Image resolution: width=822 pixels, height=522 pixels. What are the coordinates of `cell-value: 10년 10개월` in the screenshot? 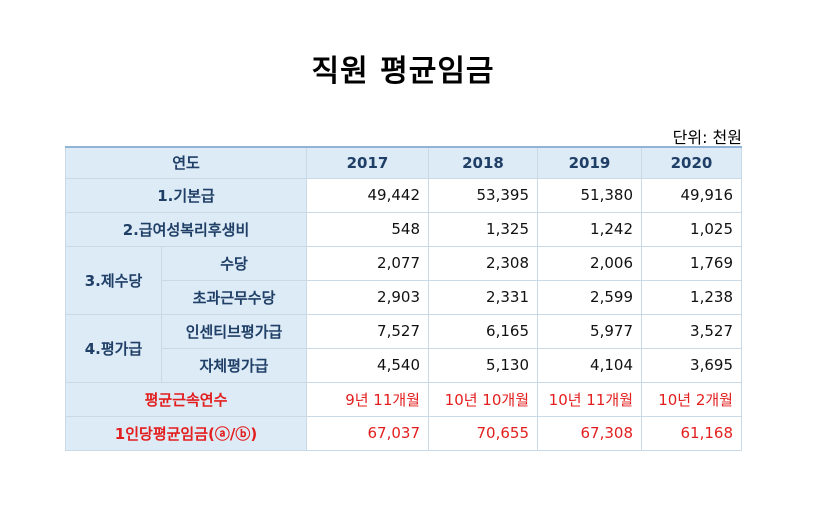 It's located at (483, 399).